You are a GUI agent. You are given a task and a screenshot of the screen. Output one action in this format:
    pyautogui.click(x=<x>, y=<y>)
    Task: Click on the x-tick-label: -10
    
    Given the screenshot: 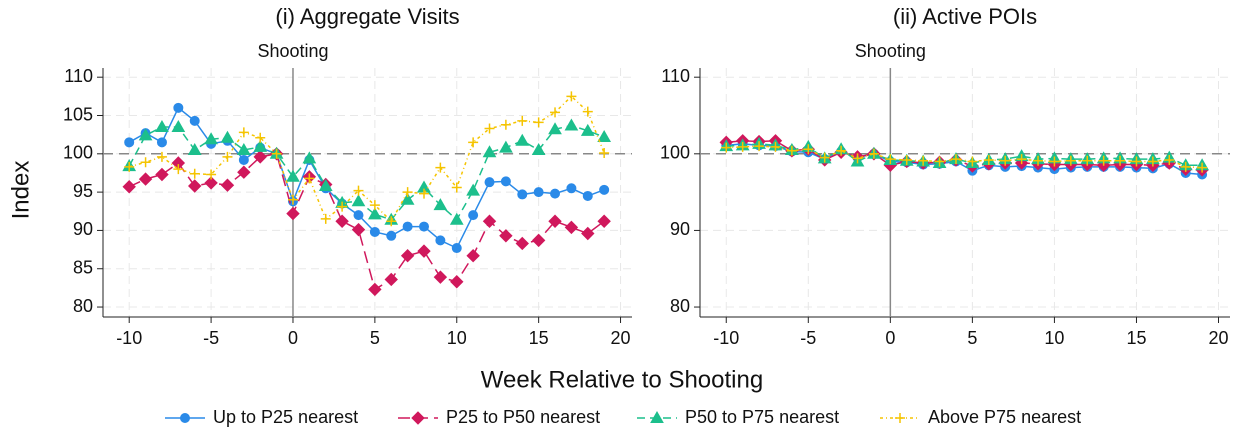 What is the action you would take?
    pyautogui.click(x=129, y=338)
    